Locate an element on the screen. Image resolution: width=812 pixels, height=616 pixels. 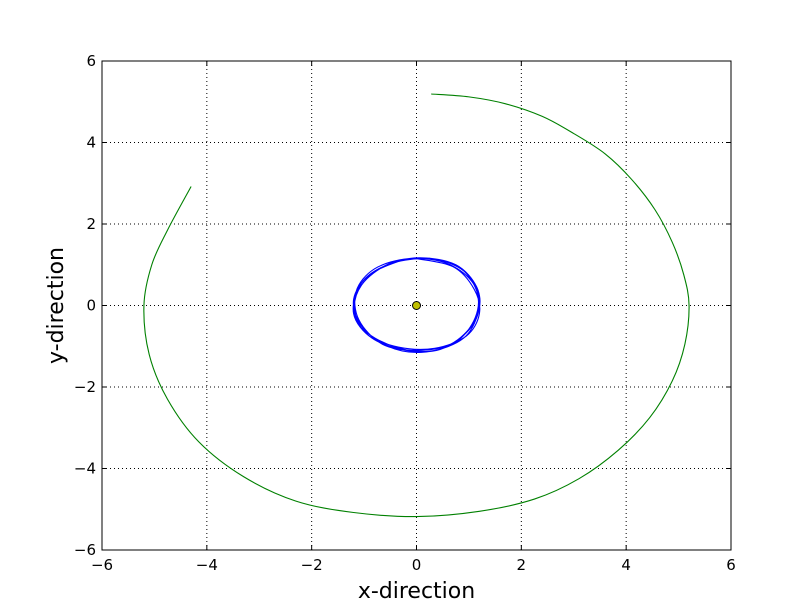
y-tick-label: 0 is located at coordinates (91, 306).